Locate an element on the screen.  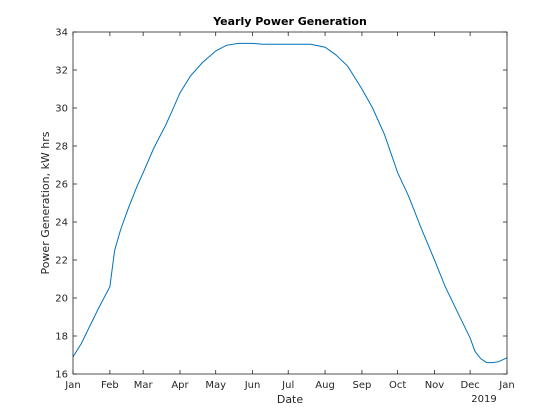
y-tick-label: 28 is located at coordinates (61, 147).